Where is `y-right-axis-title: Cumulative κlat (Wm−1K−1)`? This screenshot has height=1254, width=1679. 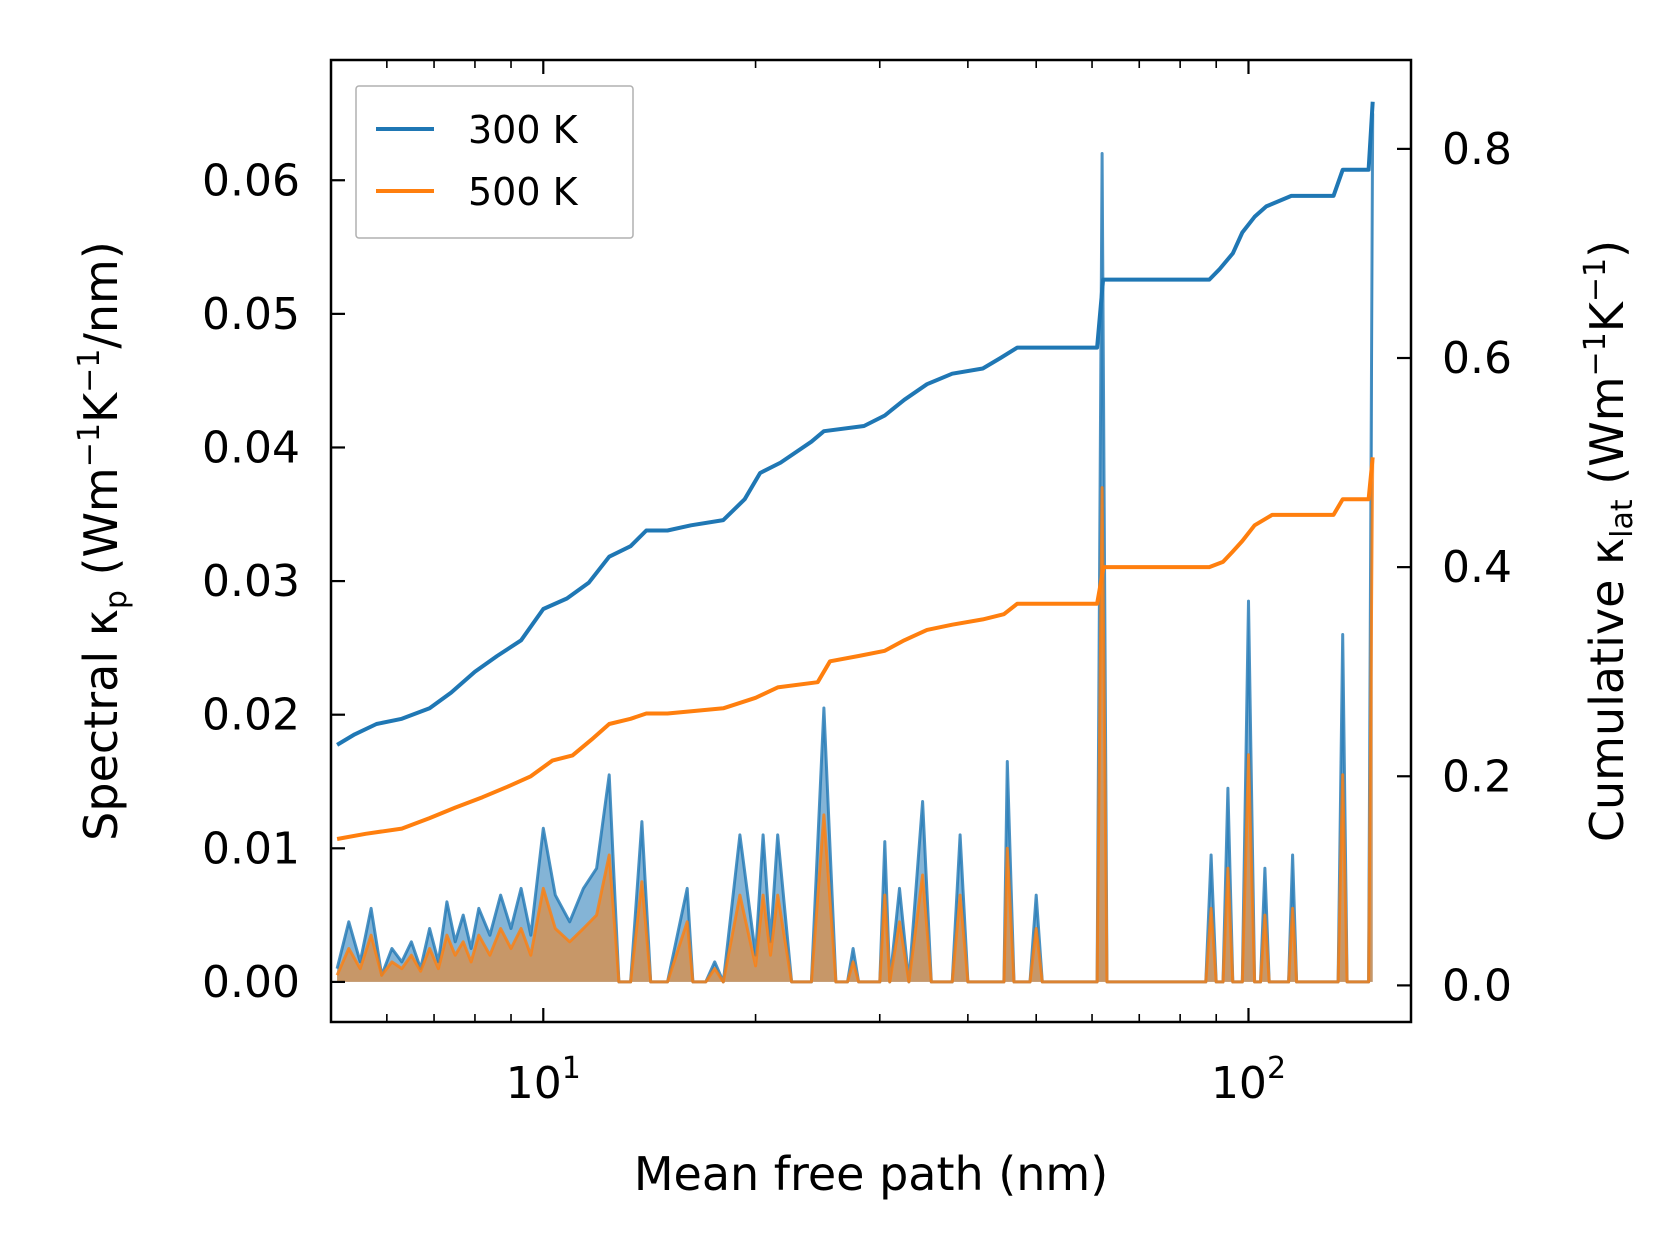 y-right-axis-title: Cumulative κlat (Wm−1K−1) is located at coordinates (1609, 541).